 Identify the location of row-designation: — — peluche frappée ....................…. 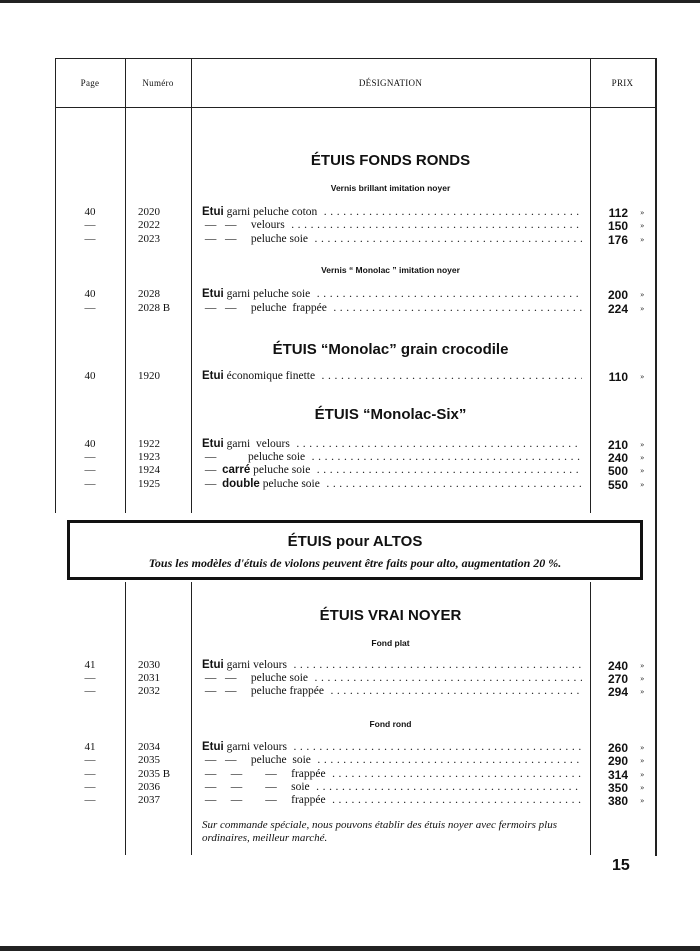
(392, 308).